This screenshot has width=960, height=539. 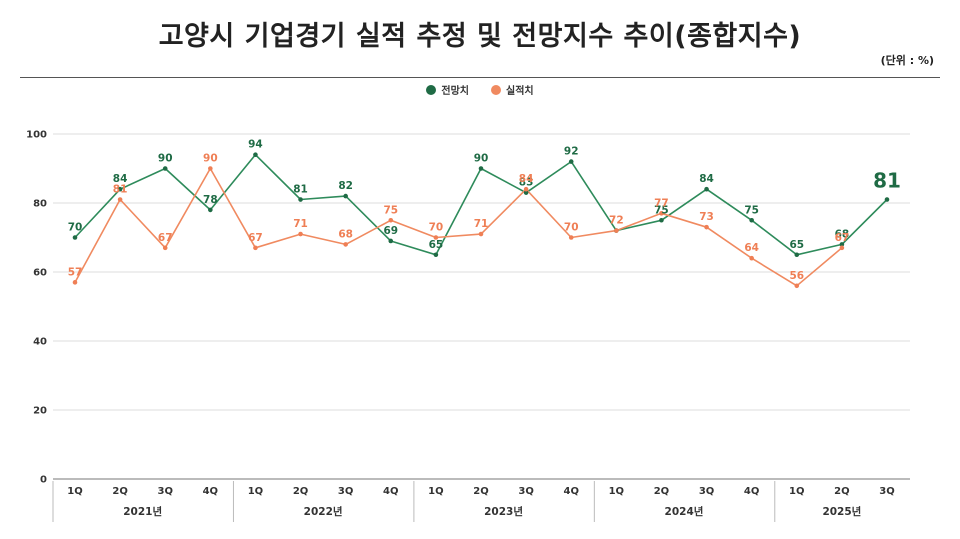 What do you see at coordinates (142, 511) in the screenshot?
I see `year-label: 2021년` at bounding box center [142, 511].